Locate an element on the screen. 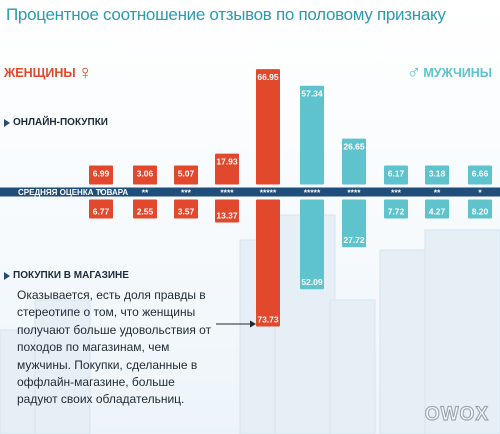 The width and height of the screenshot is (500, 434). axis-label: СРЕДНЯЯ ОЦЕНКА ТОВАРА is located at coordinates (73, 192).